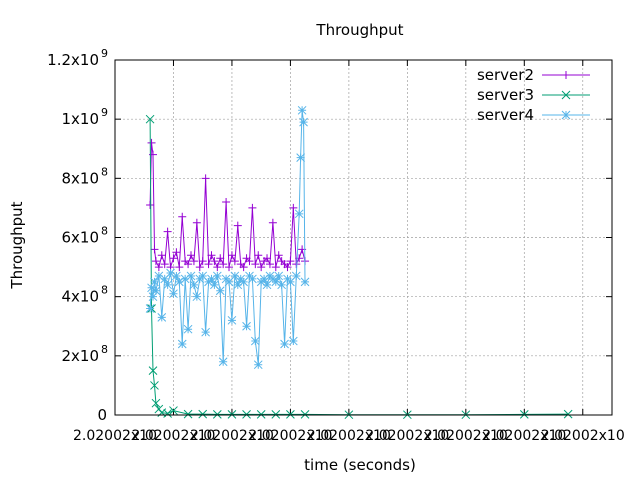 The width and height of the screenshot is (640, 480). I want to click on y-tick-label: 6x10, so click(80, 238).